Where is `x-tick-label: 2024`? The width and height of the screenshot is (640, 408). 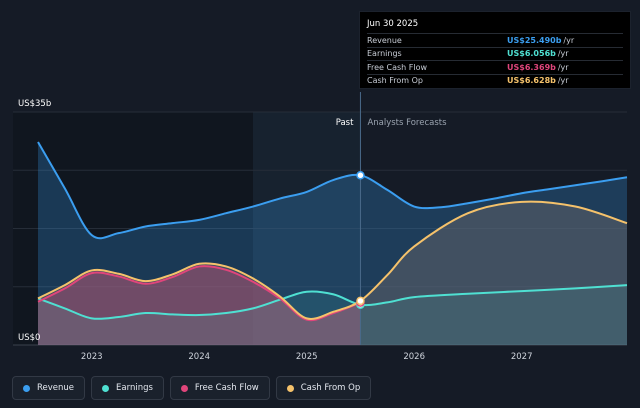
x-tick-label: 2024 is located at coordinates (199, 357).